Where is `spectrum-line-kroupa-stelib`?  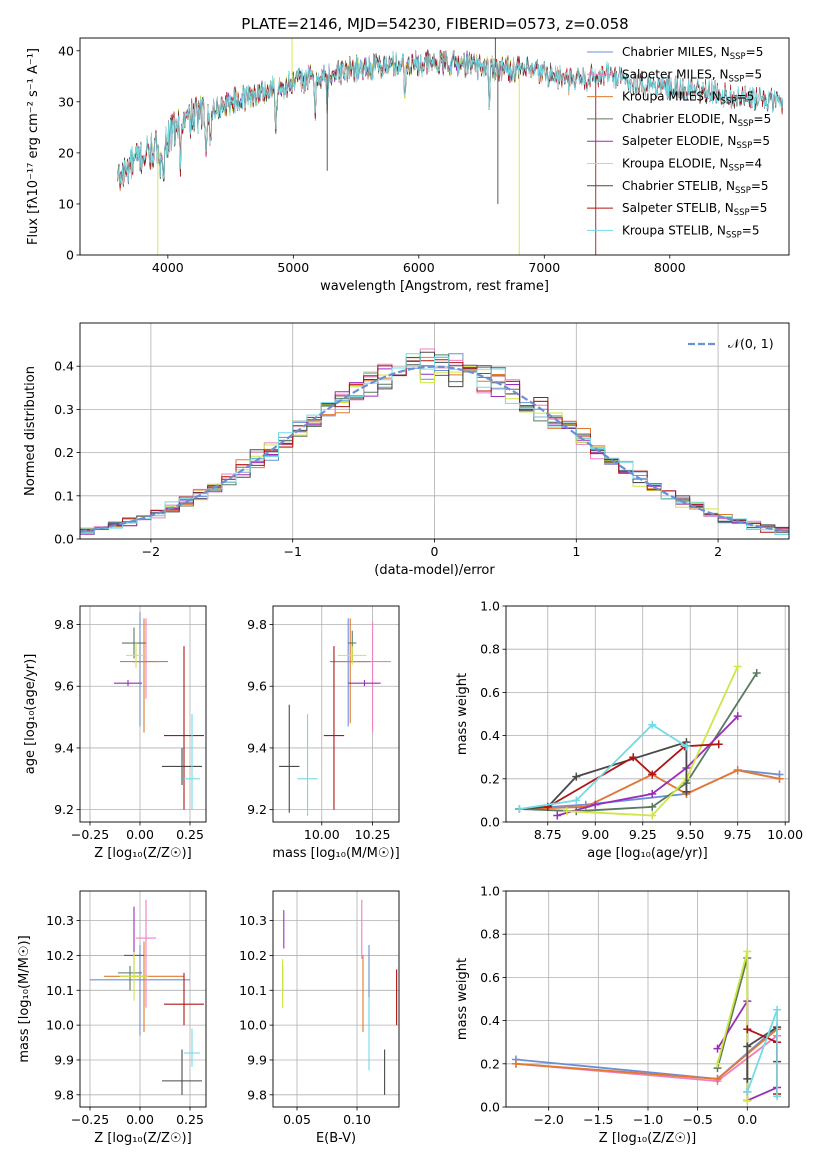 spectrum-line-kroupa-stelib is located at coordinates (450, 117).